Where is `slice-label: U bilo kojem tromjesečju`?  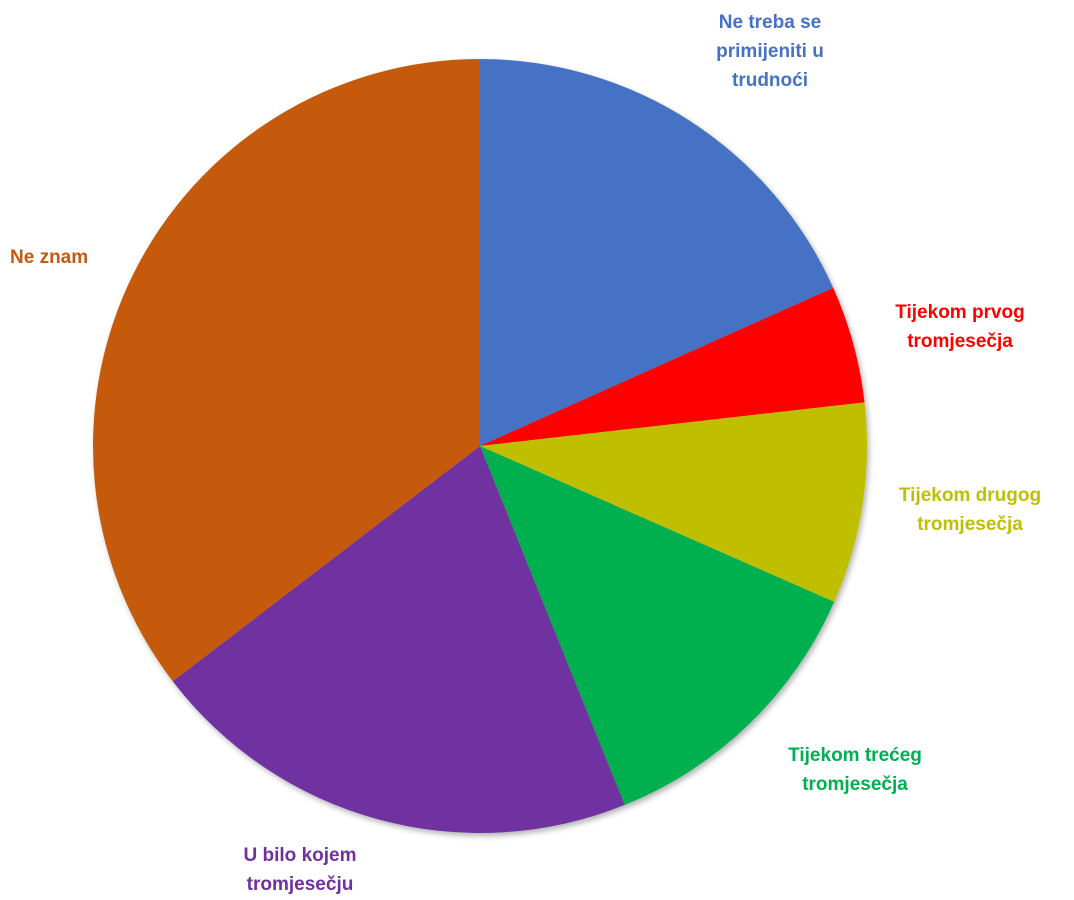 slice-label: U bilo kojem tromjesečju is located at coordinates (300, 870).